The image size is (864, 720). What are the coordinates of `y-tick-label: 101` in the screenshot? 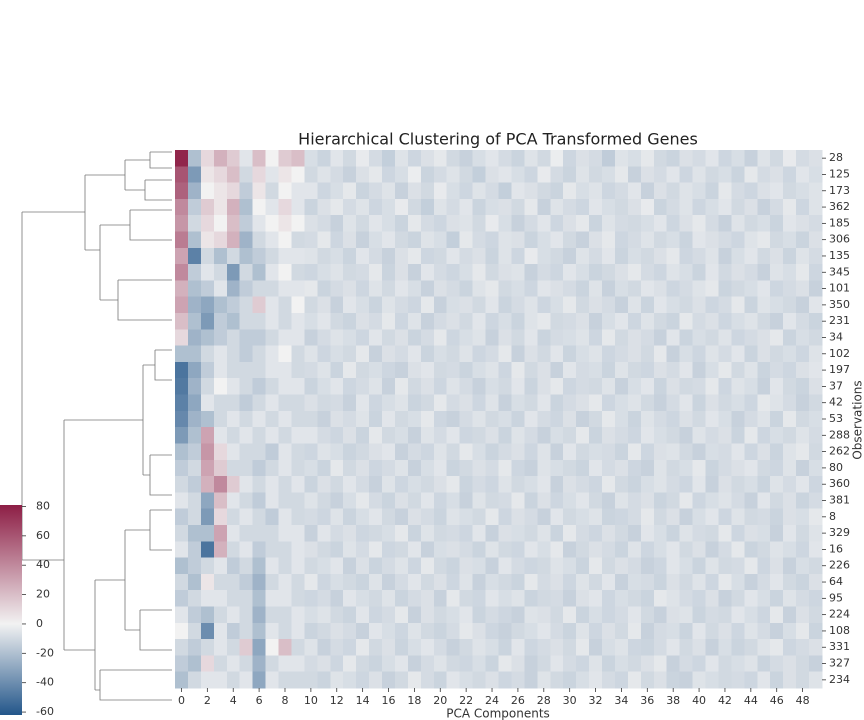 It's located at (839, 288).